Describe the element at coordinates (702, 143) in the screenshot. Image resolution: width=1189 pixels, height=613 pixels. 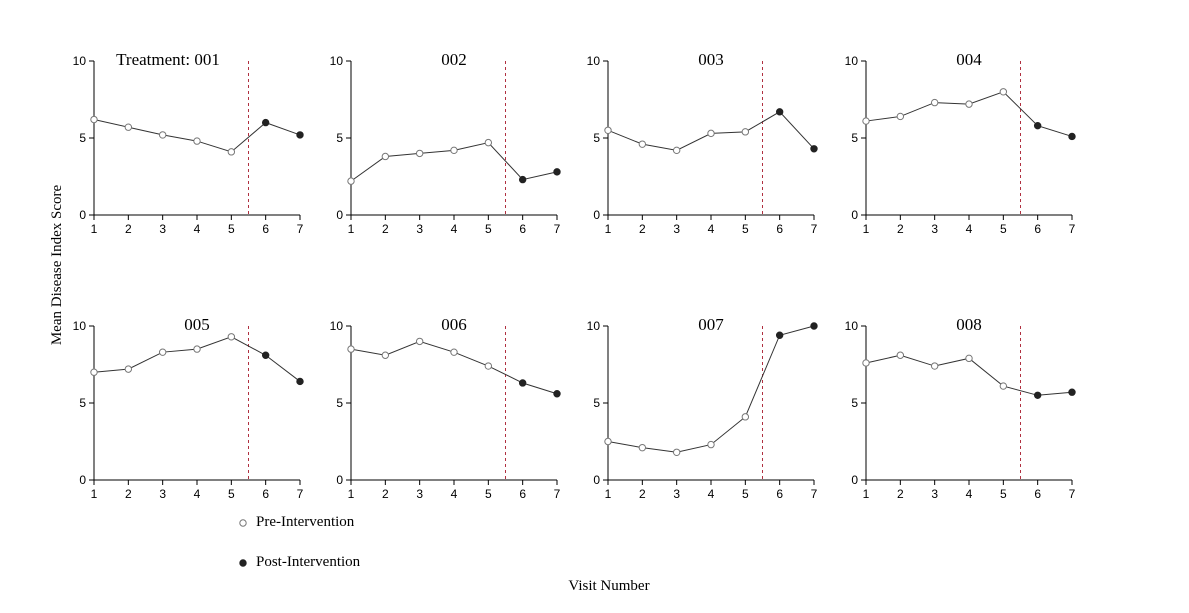
I see `panel-3: 0 5 10 1 2 3 4 5 6 7 003` at that location.